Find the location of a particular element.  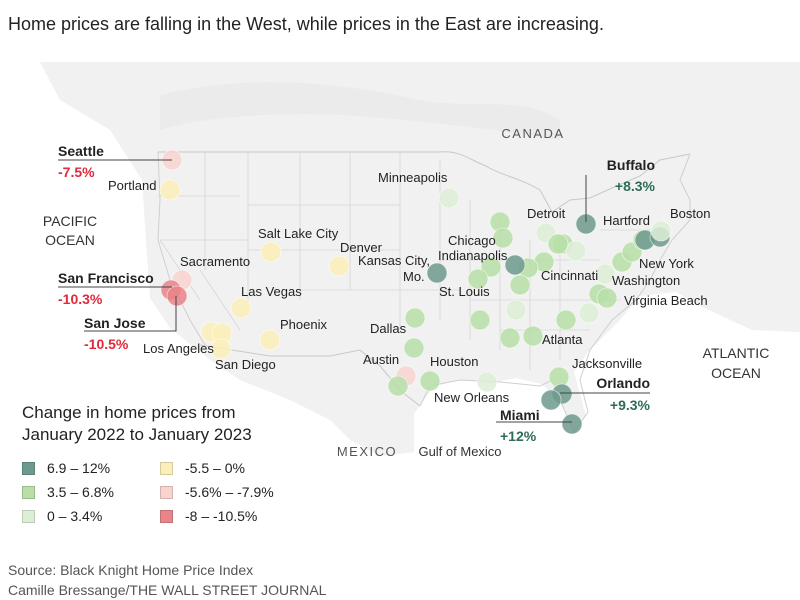

legend-label: 0 – 3.4% is located at coordinates (75, 516).